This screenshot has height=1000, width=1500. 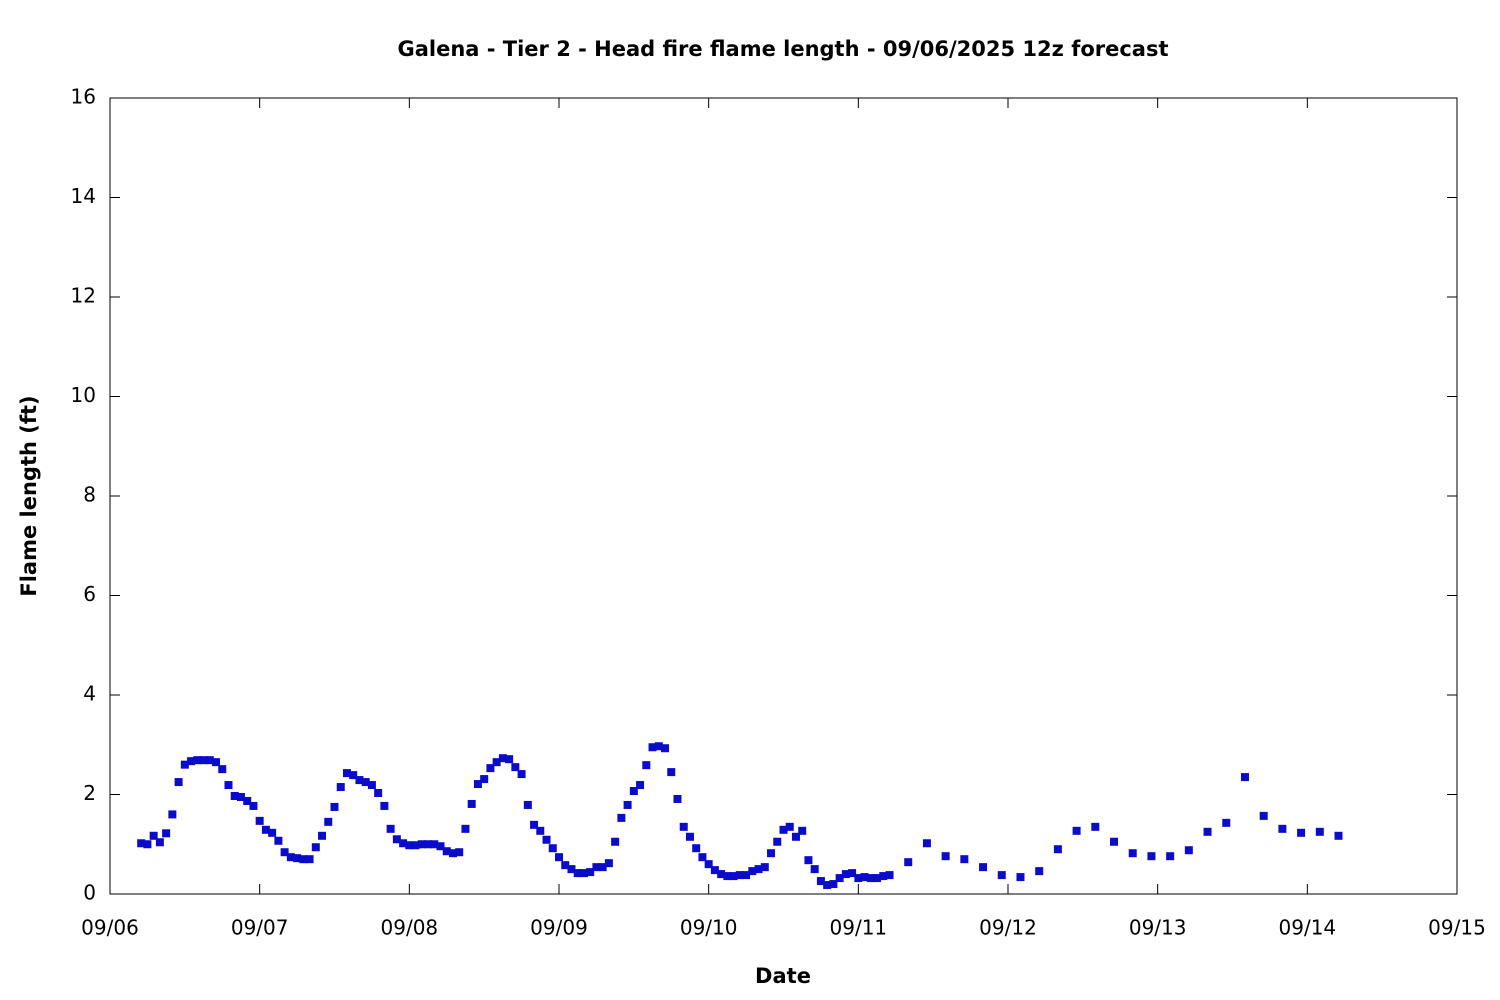 I want to click on y-tick-label: 16, so click(x=83, y=97).